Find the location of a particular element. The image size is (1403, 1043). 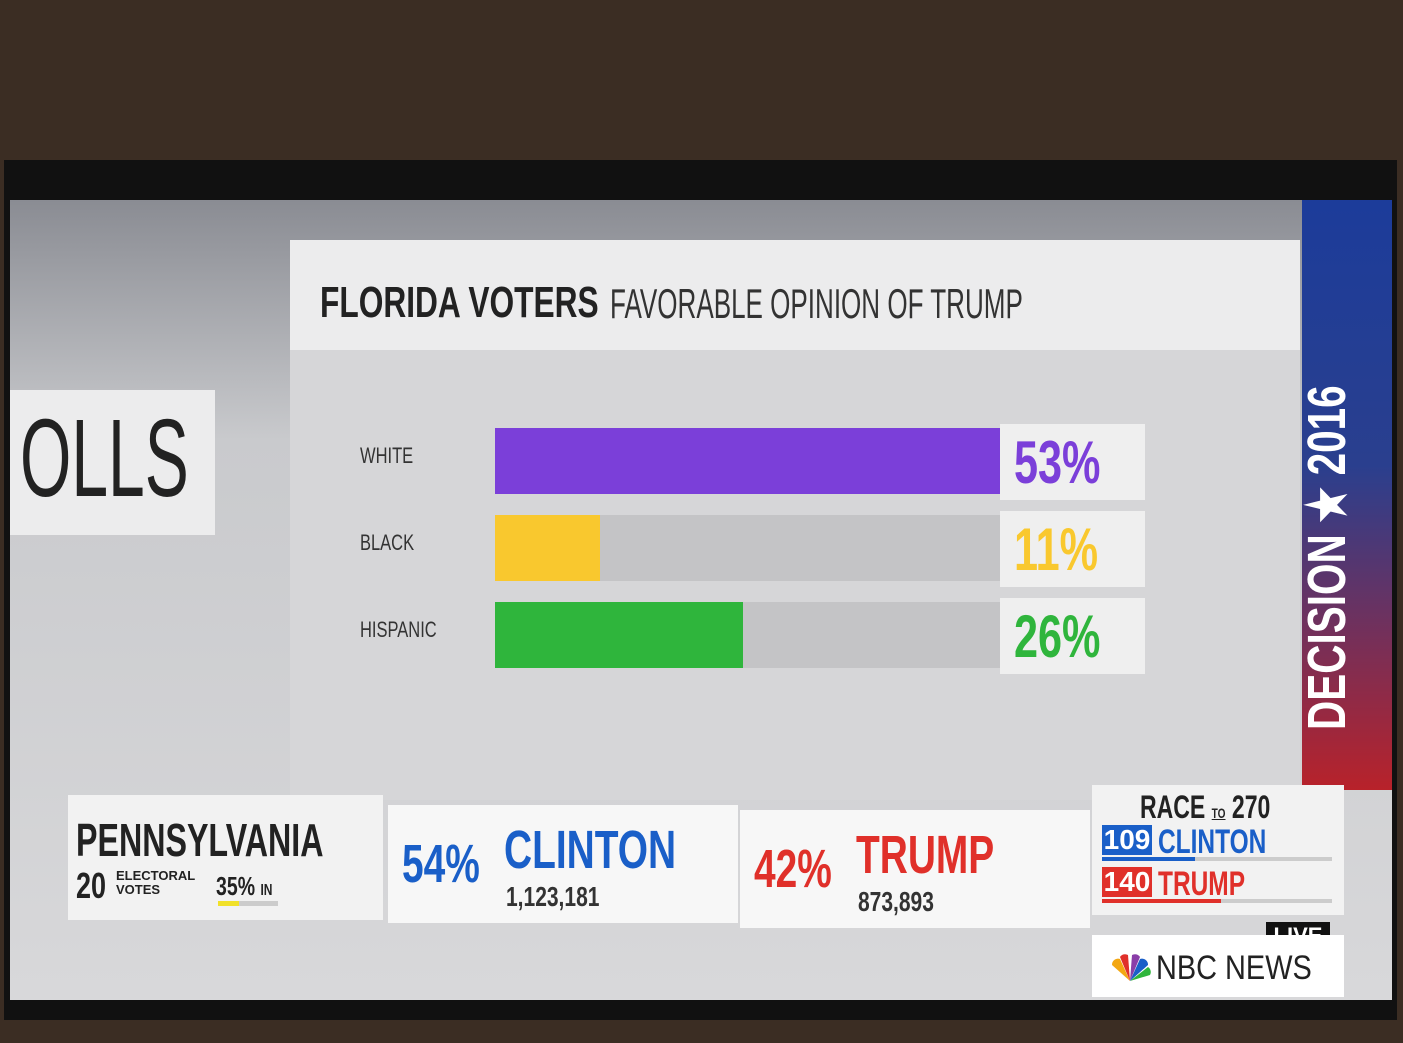

candidate-name: TRUMP is located at coordinates (925, 855).